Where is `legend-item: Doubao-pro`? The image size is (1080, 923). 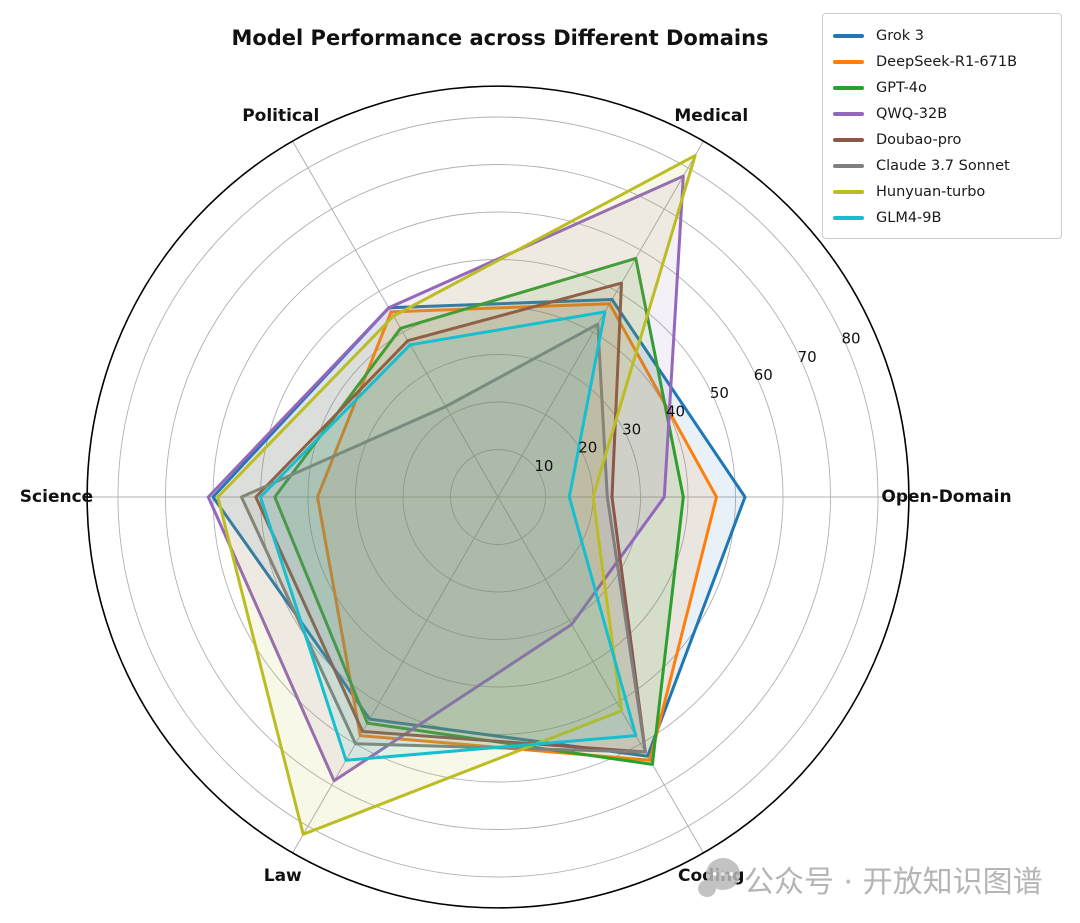
legend-item: Doubao-pro is located at coordinates (942, 140).